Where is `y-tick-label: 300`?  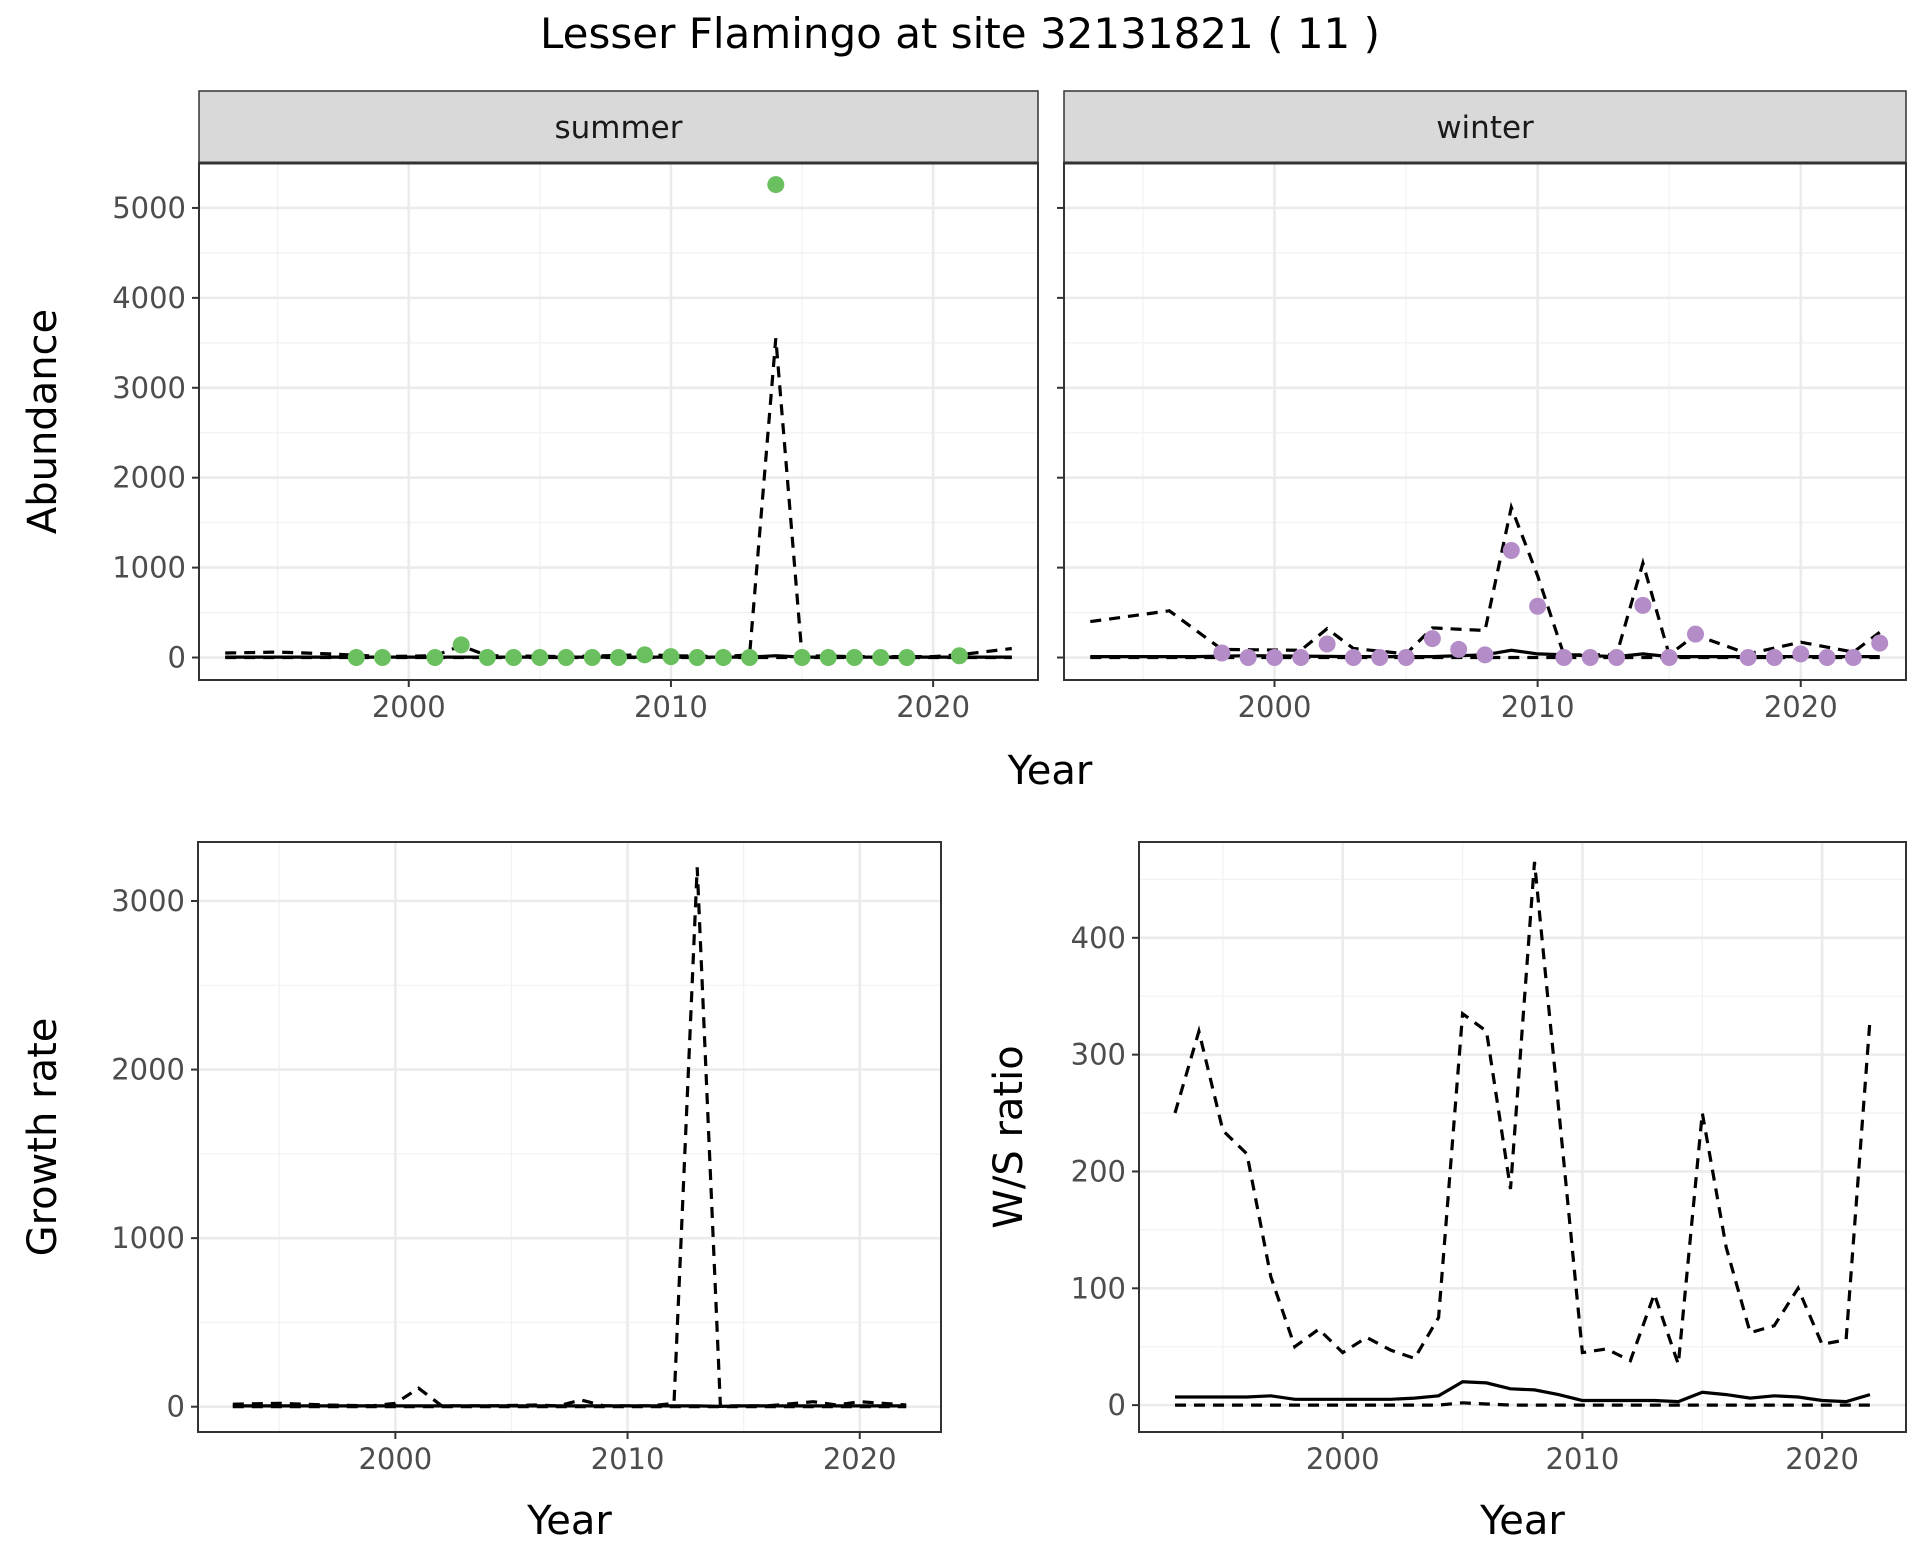 y-tick-label: 300 is located at coordinates (1098, 1055).